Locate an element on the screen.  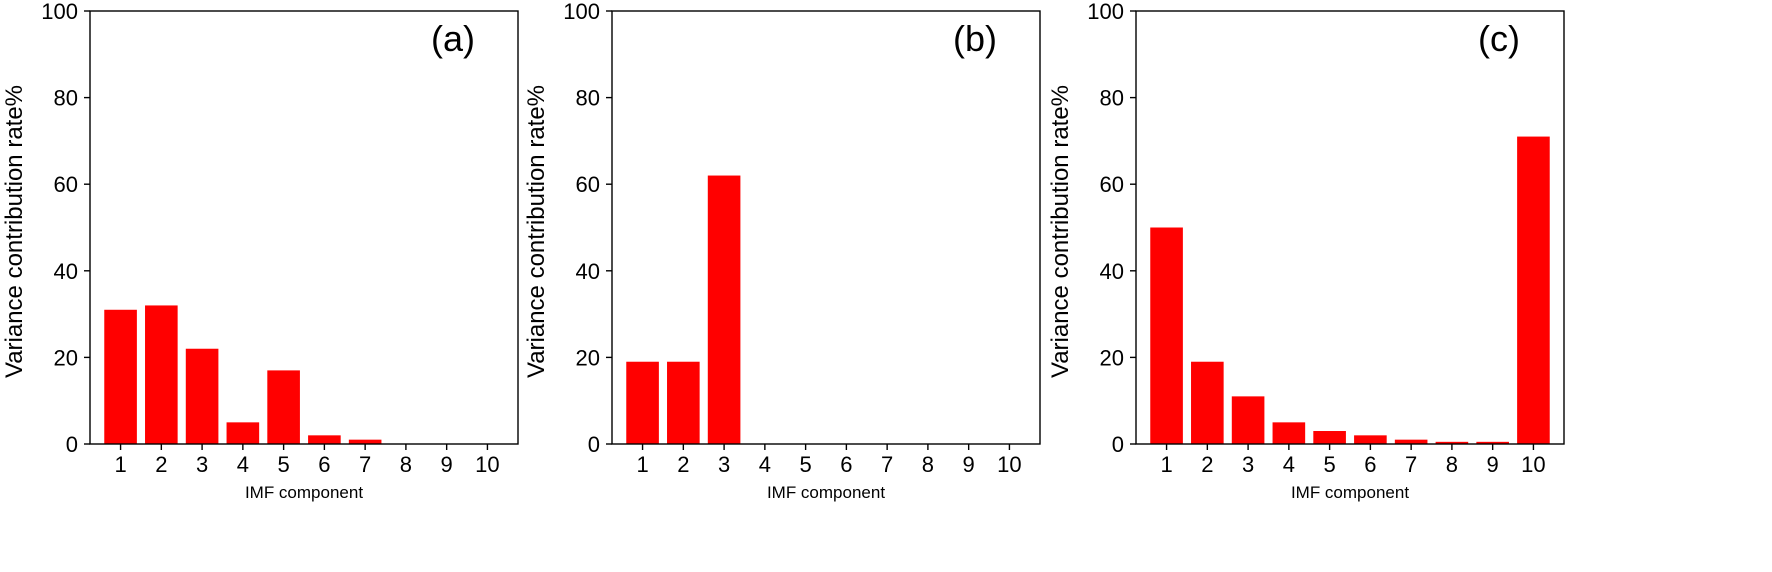
panel-label: (b) is located at coordinates (975, 38).